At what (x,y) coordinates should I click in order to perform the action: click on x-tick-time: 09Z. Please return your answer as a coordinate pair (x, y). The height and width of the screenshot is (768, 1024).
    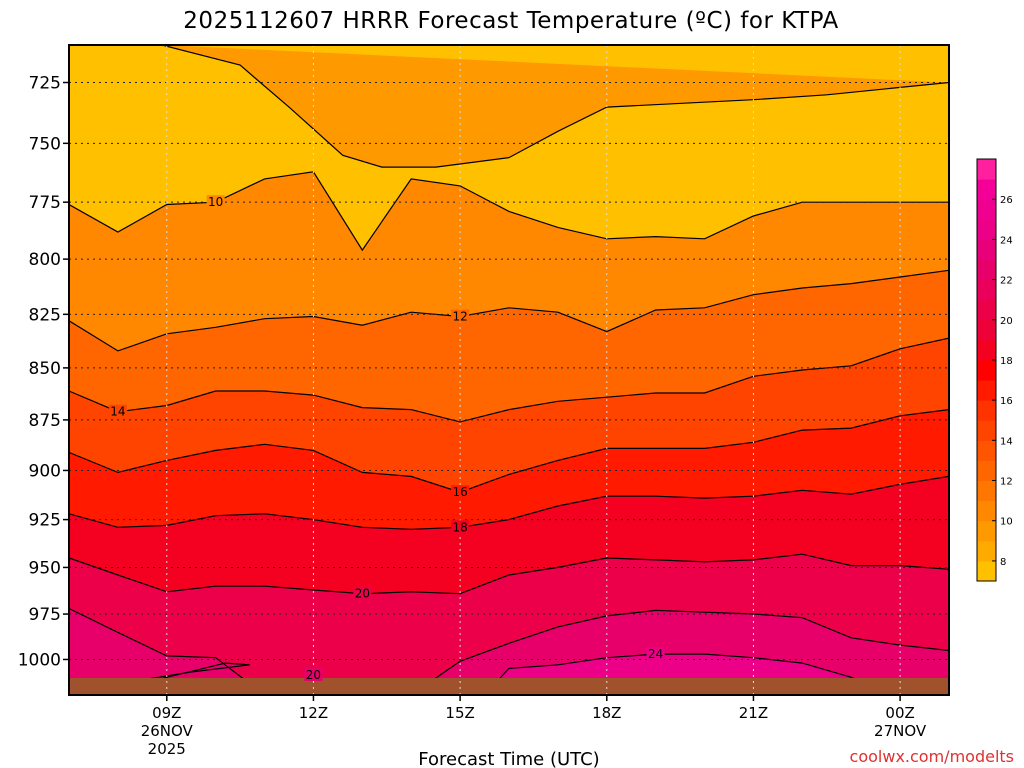
    Looking at the image, I should click on (166, 713).